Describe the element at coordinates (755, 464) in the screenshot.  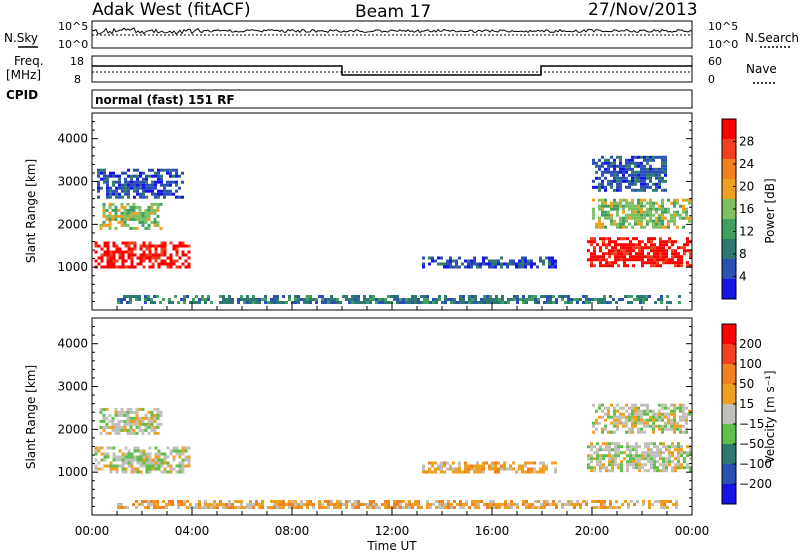
I see `velocity-colorbar-tick-label: −100` at that location.